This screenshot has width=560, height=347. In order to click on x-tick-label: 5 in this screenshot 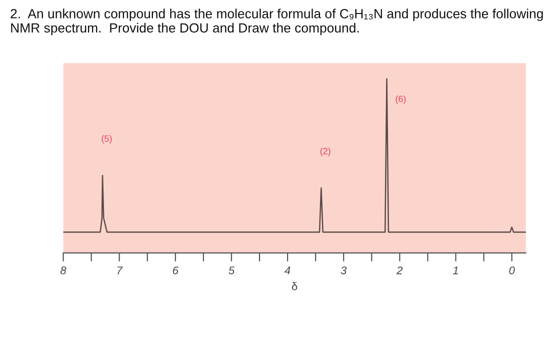, I will do `click(231, 270)`.